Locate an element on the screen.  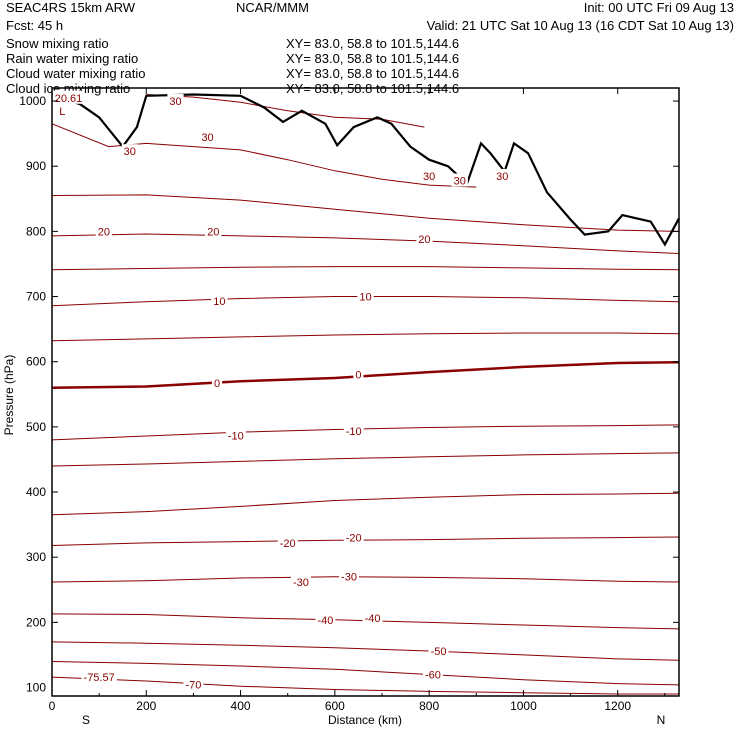
contour-label: L is located at coordinates (62, 112).